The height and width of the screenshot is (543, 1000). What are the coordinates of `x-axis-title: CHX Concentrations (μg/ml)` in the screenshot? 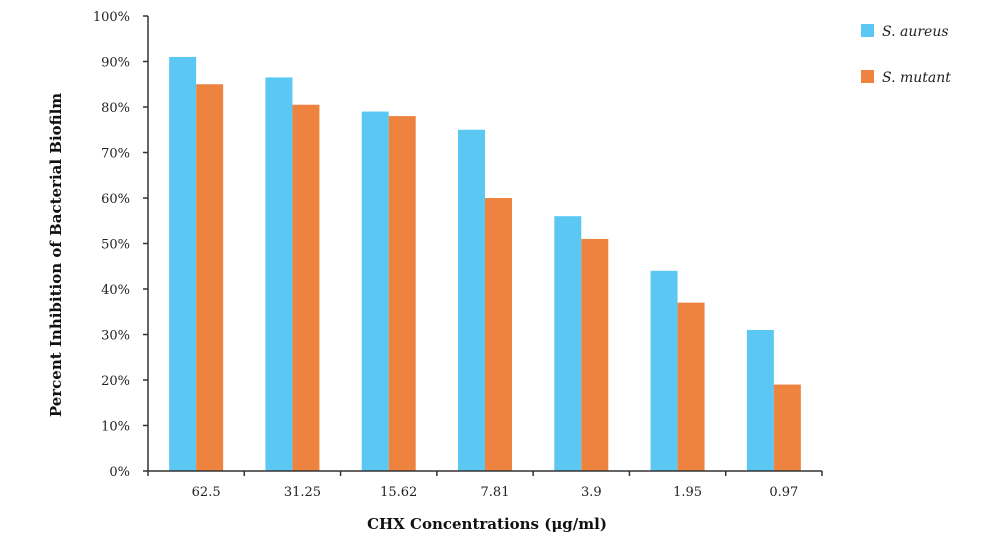 It's located at (487, 524).